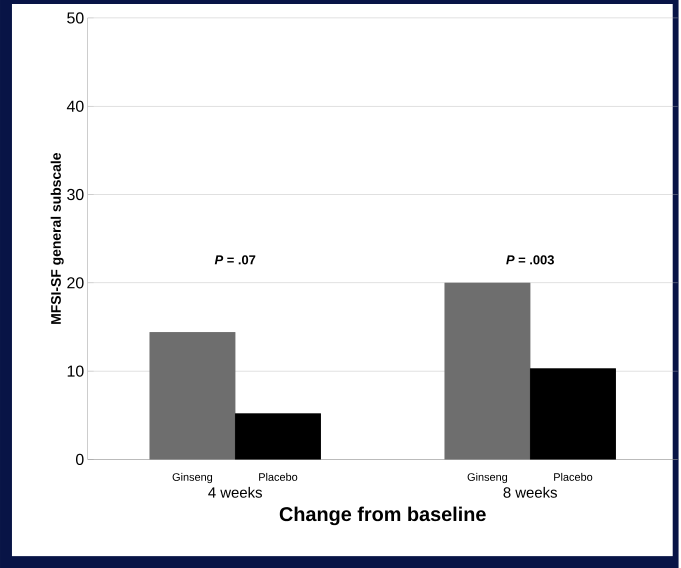  What do you see at coordinates (235, 259) in the screenshot?
I see `annotation: P = .07` at bounding box center [235, 259].